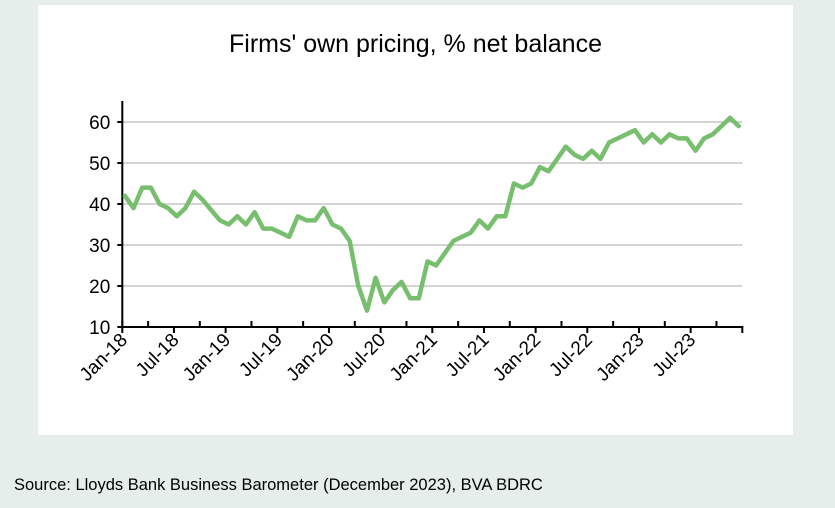  Describe the element at coordinates (414, 358) in the screenshot. I see `x-tick-label: Jan-21` at that location.